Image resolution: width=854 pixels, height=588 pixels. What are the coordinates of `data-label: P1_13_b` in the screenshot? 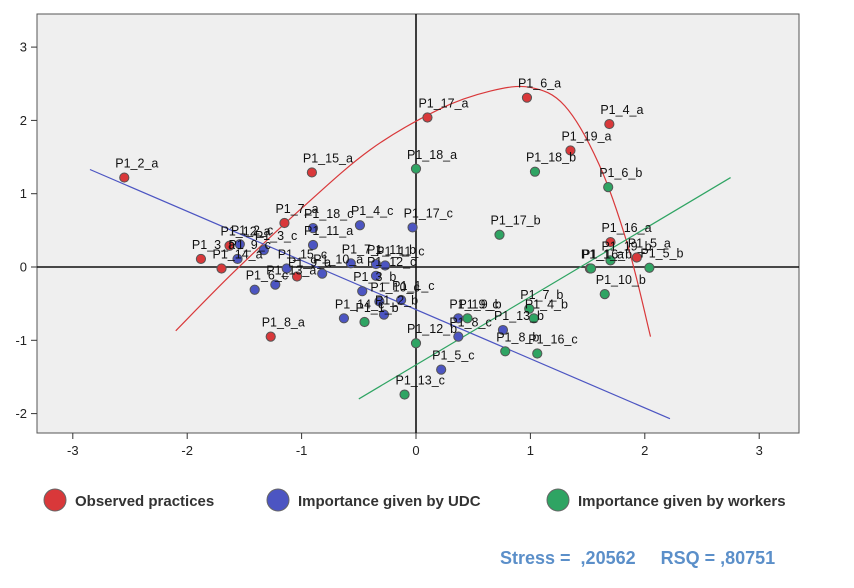 It's located at (519, 316).